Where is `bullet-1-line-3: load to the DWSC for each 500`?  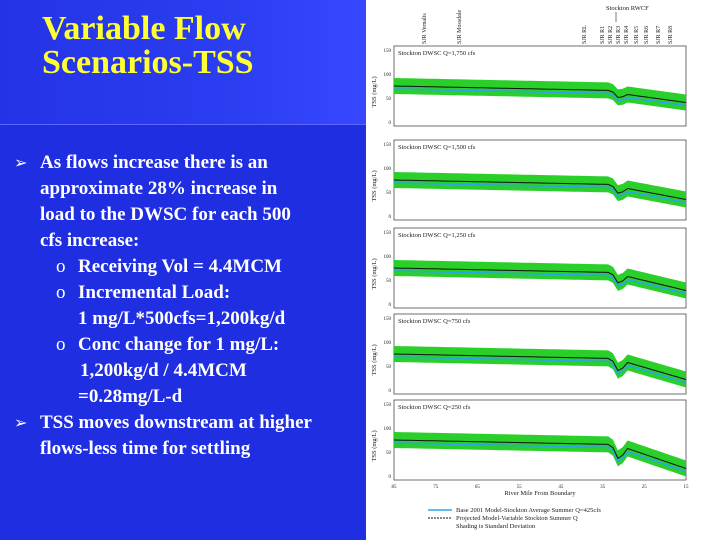 bullet-1-line-3: load to the DWSC for each 500 is located at coordinates (165, 214).